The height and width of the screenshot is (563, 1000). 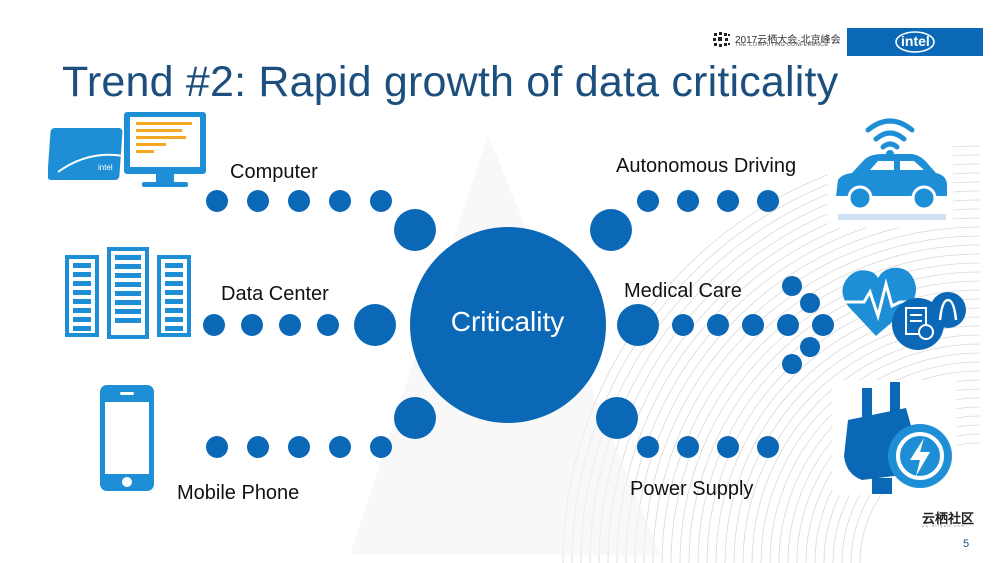 What do you see at coordinates (274, 172) in the screenshot?
I see `label-computer: Computer` at bounding box center [274, 172].